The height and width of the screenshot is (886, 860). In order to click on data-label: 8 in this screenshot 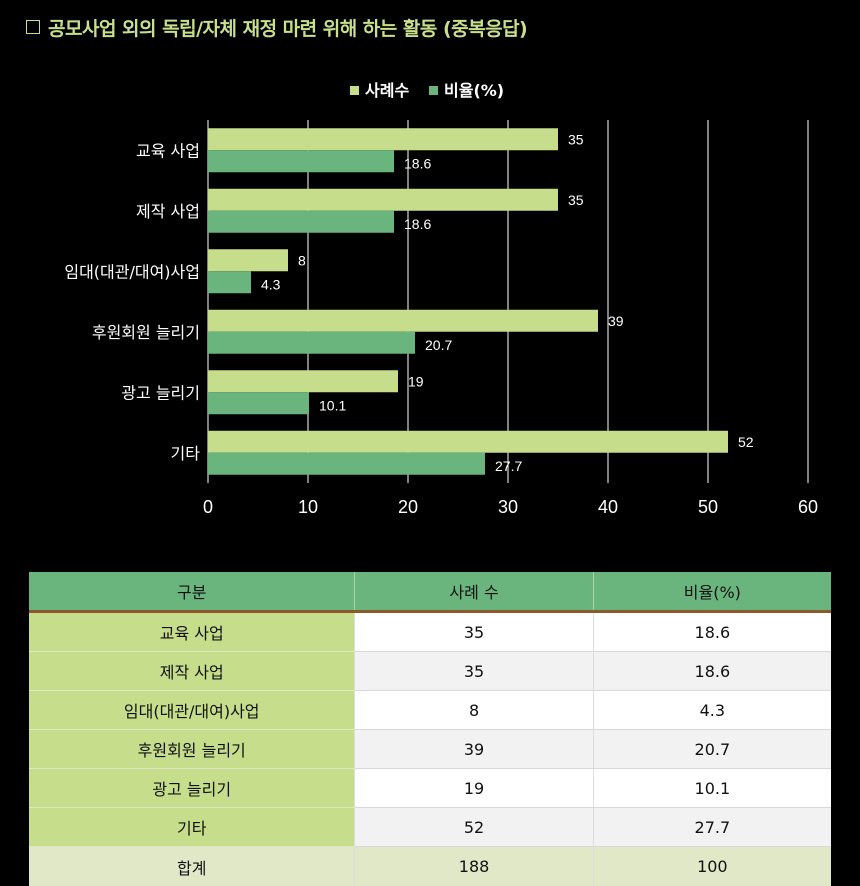, I will do `click(302, 260)`.